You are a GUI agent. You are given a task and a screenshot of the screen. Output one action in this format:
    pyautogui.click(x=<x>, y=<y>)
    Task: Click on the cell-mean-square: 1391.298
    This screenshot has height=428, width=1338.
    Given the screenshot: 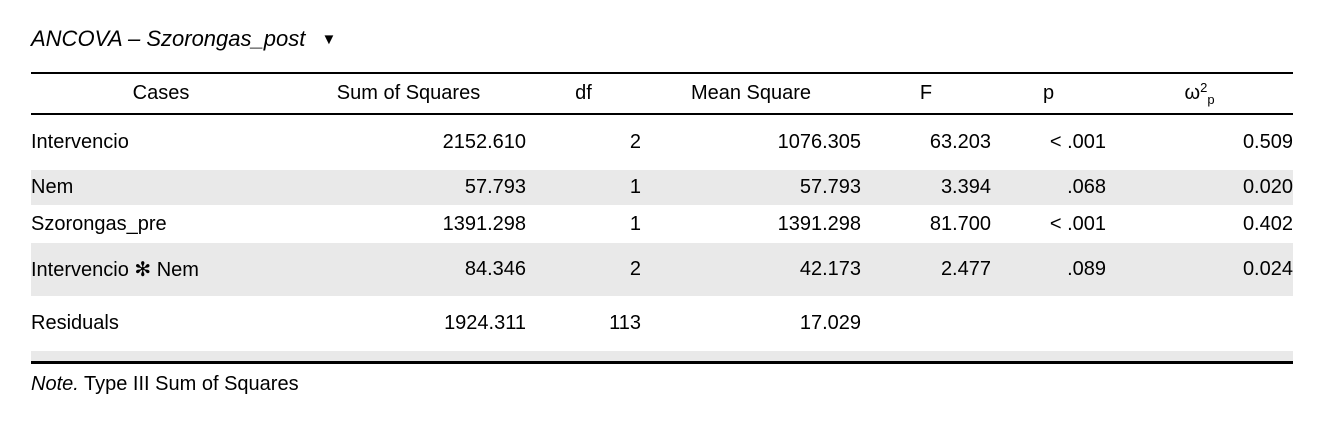 What is the action you would take?
    pyautogui.click(x=819, y=223)
    